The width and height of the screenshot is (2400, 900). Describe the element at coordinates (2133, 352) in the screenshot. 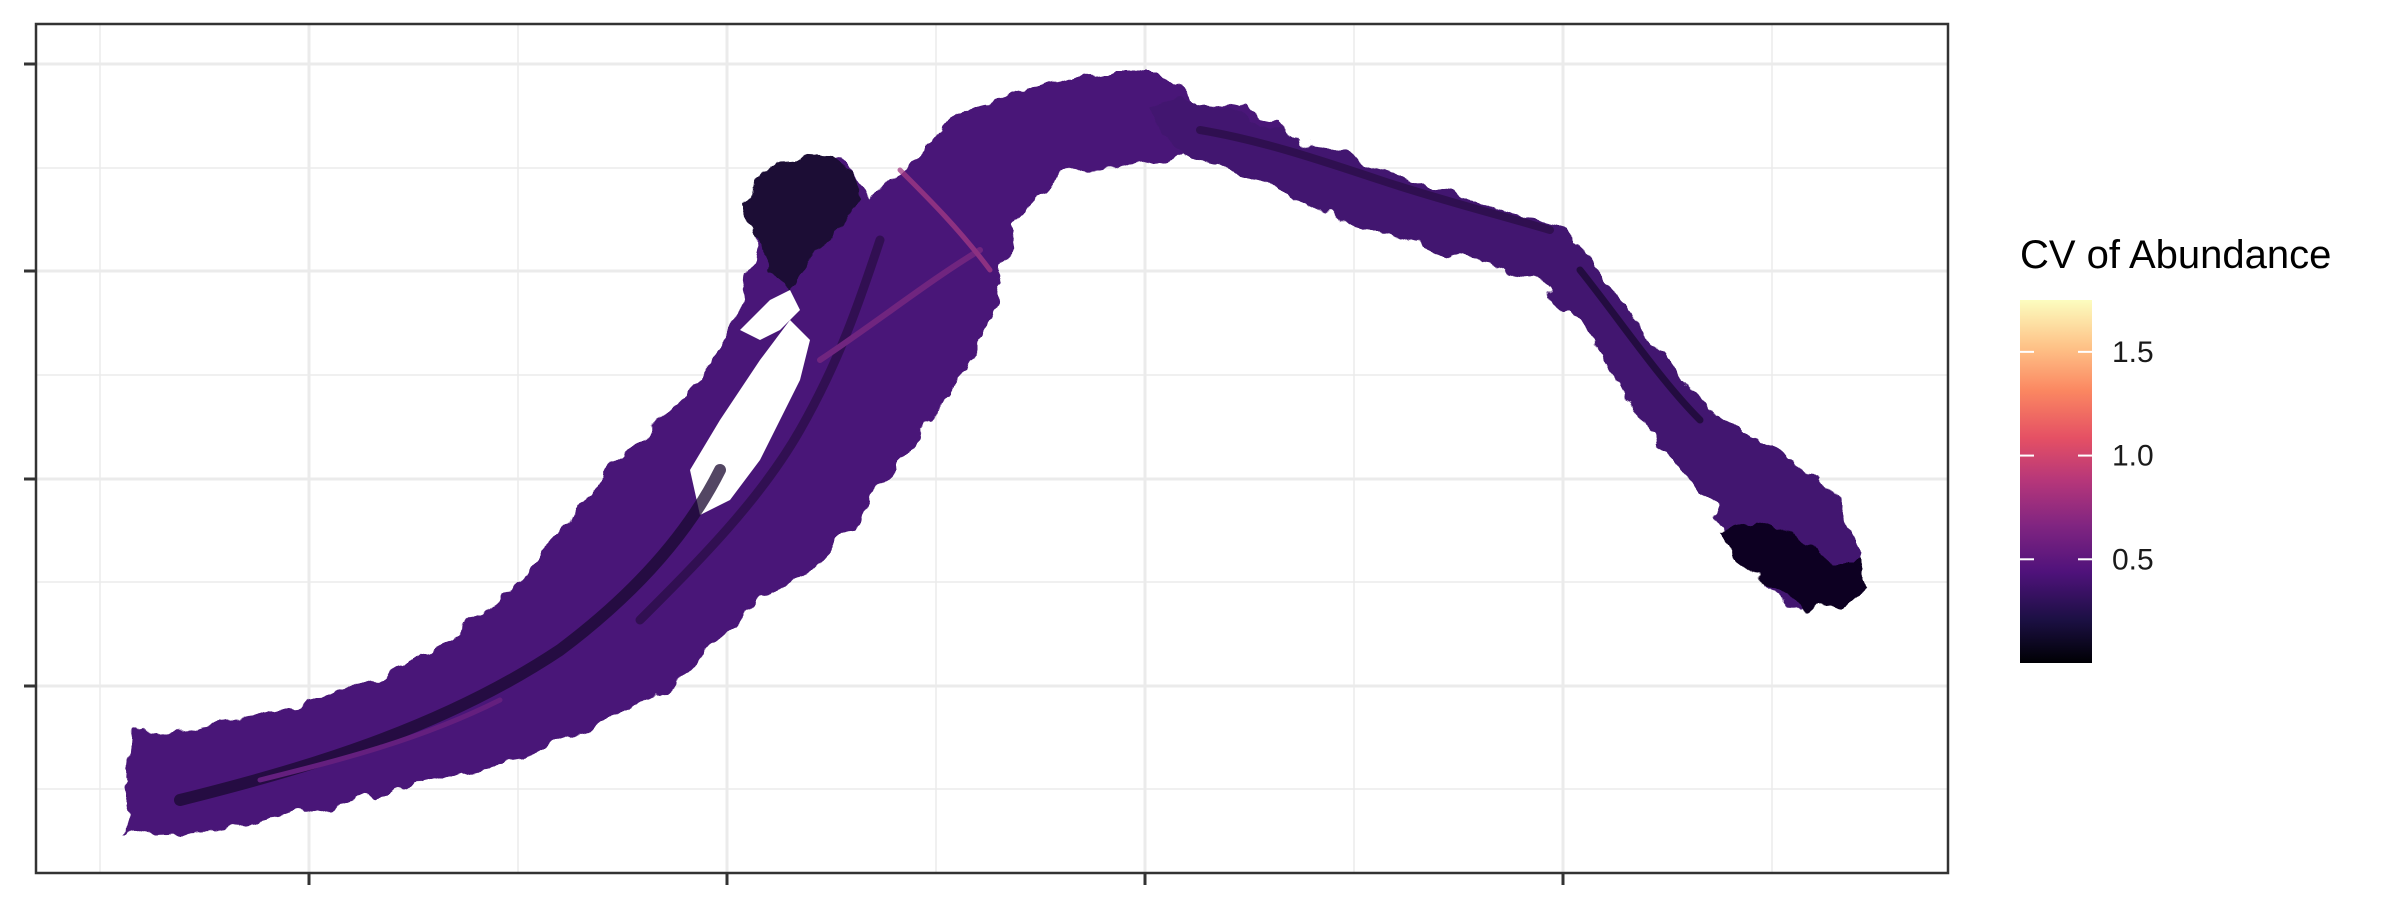

I see `legend-tick-label: 1.5` at that location.